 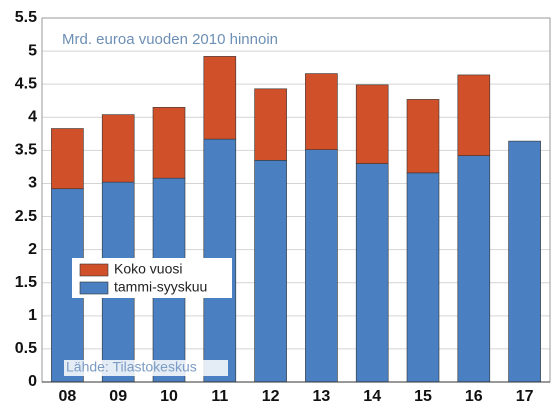 What do you see at coordinates (26, 282) in the screenshot?
I see `y-tick-label: 1.5` at bounding box center [26, 282].